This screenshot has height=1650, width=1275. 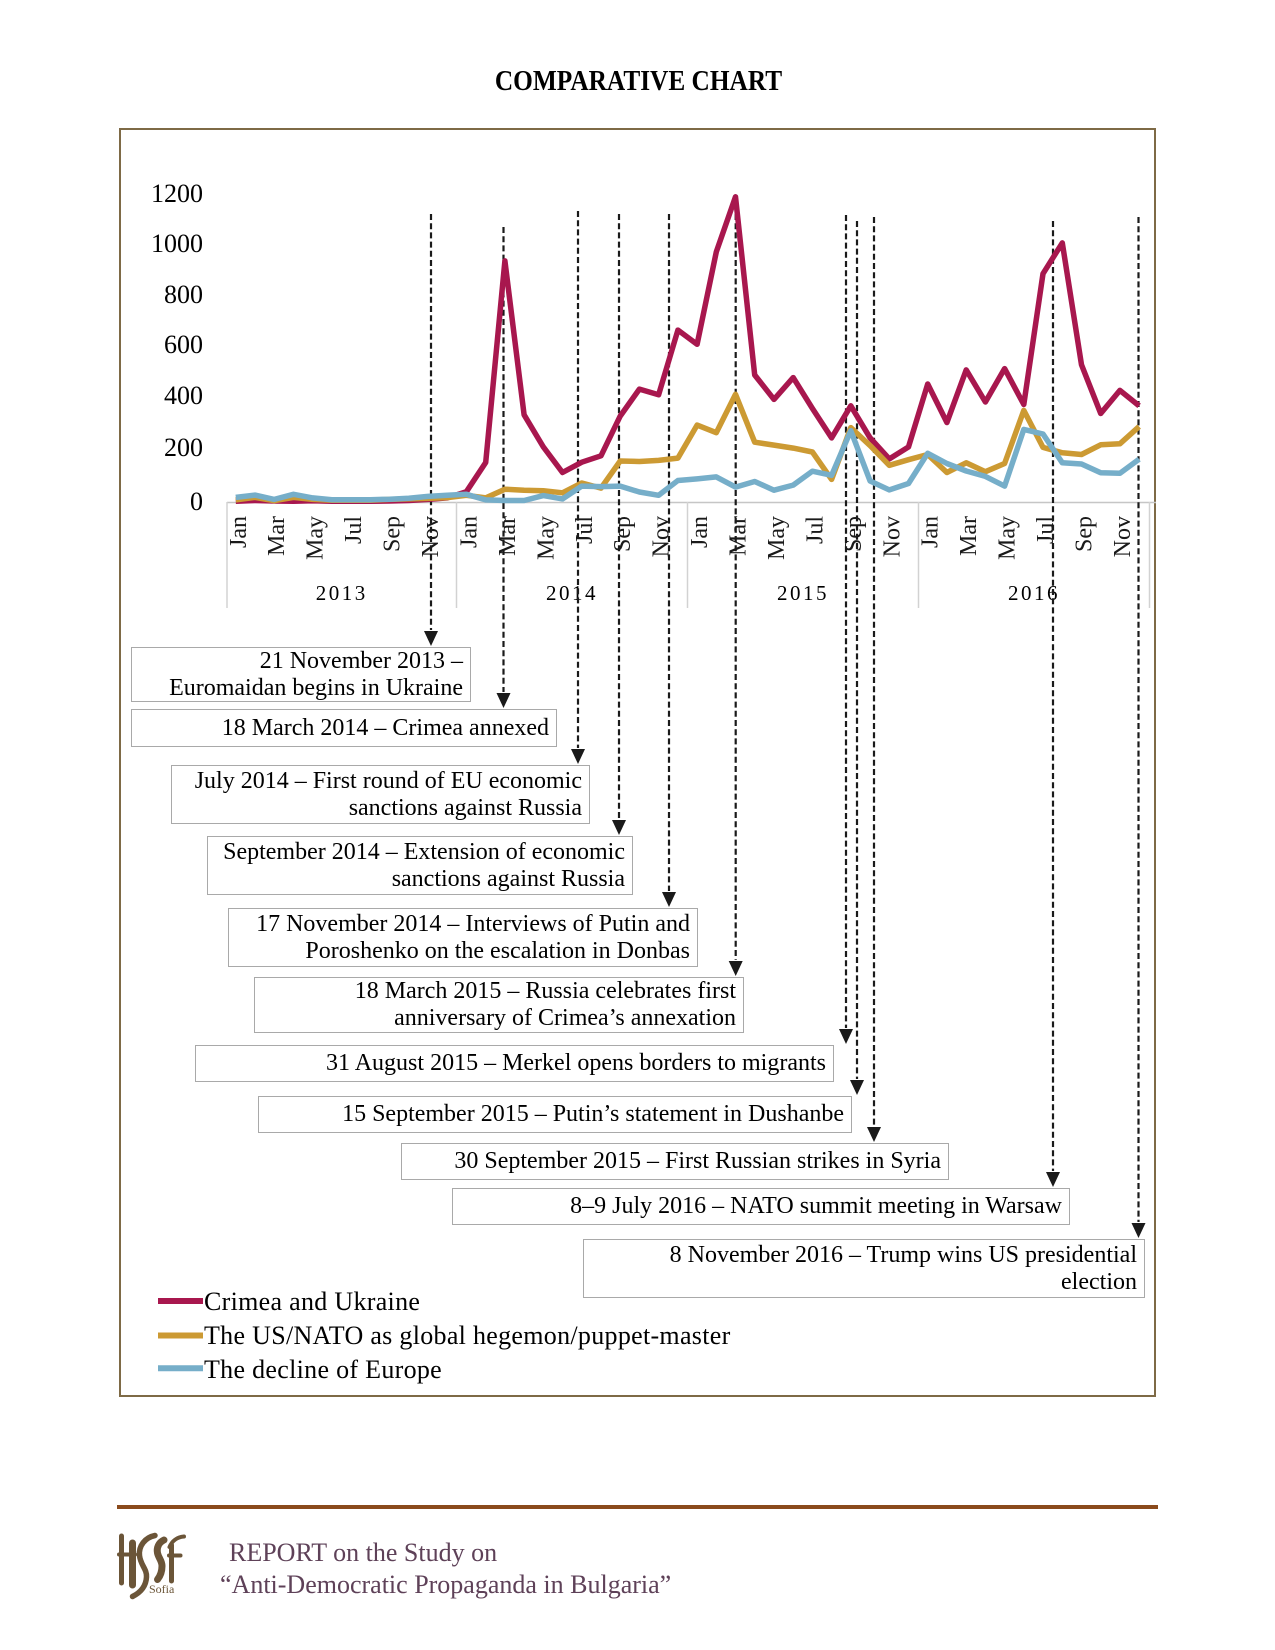 I want to click on svg-text: 200, so click(x=183, y=447).